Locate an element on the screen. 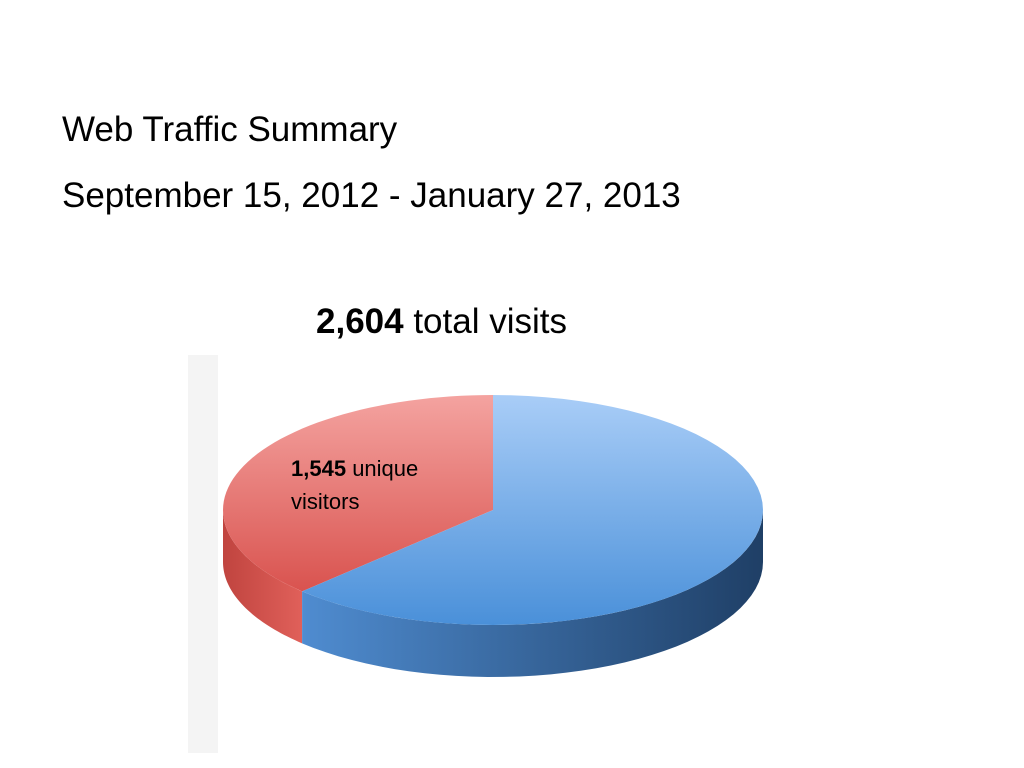 This screenshot has width=1024, height=768. shadow-strip is located at coordinates (203, 554).